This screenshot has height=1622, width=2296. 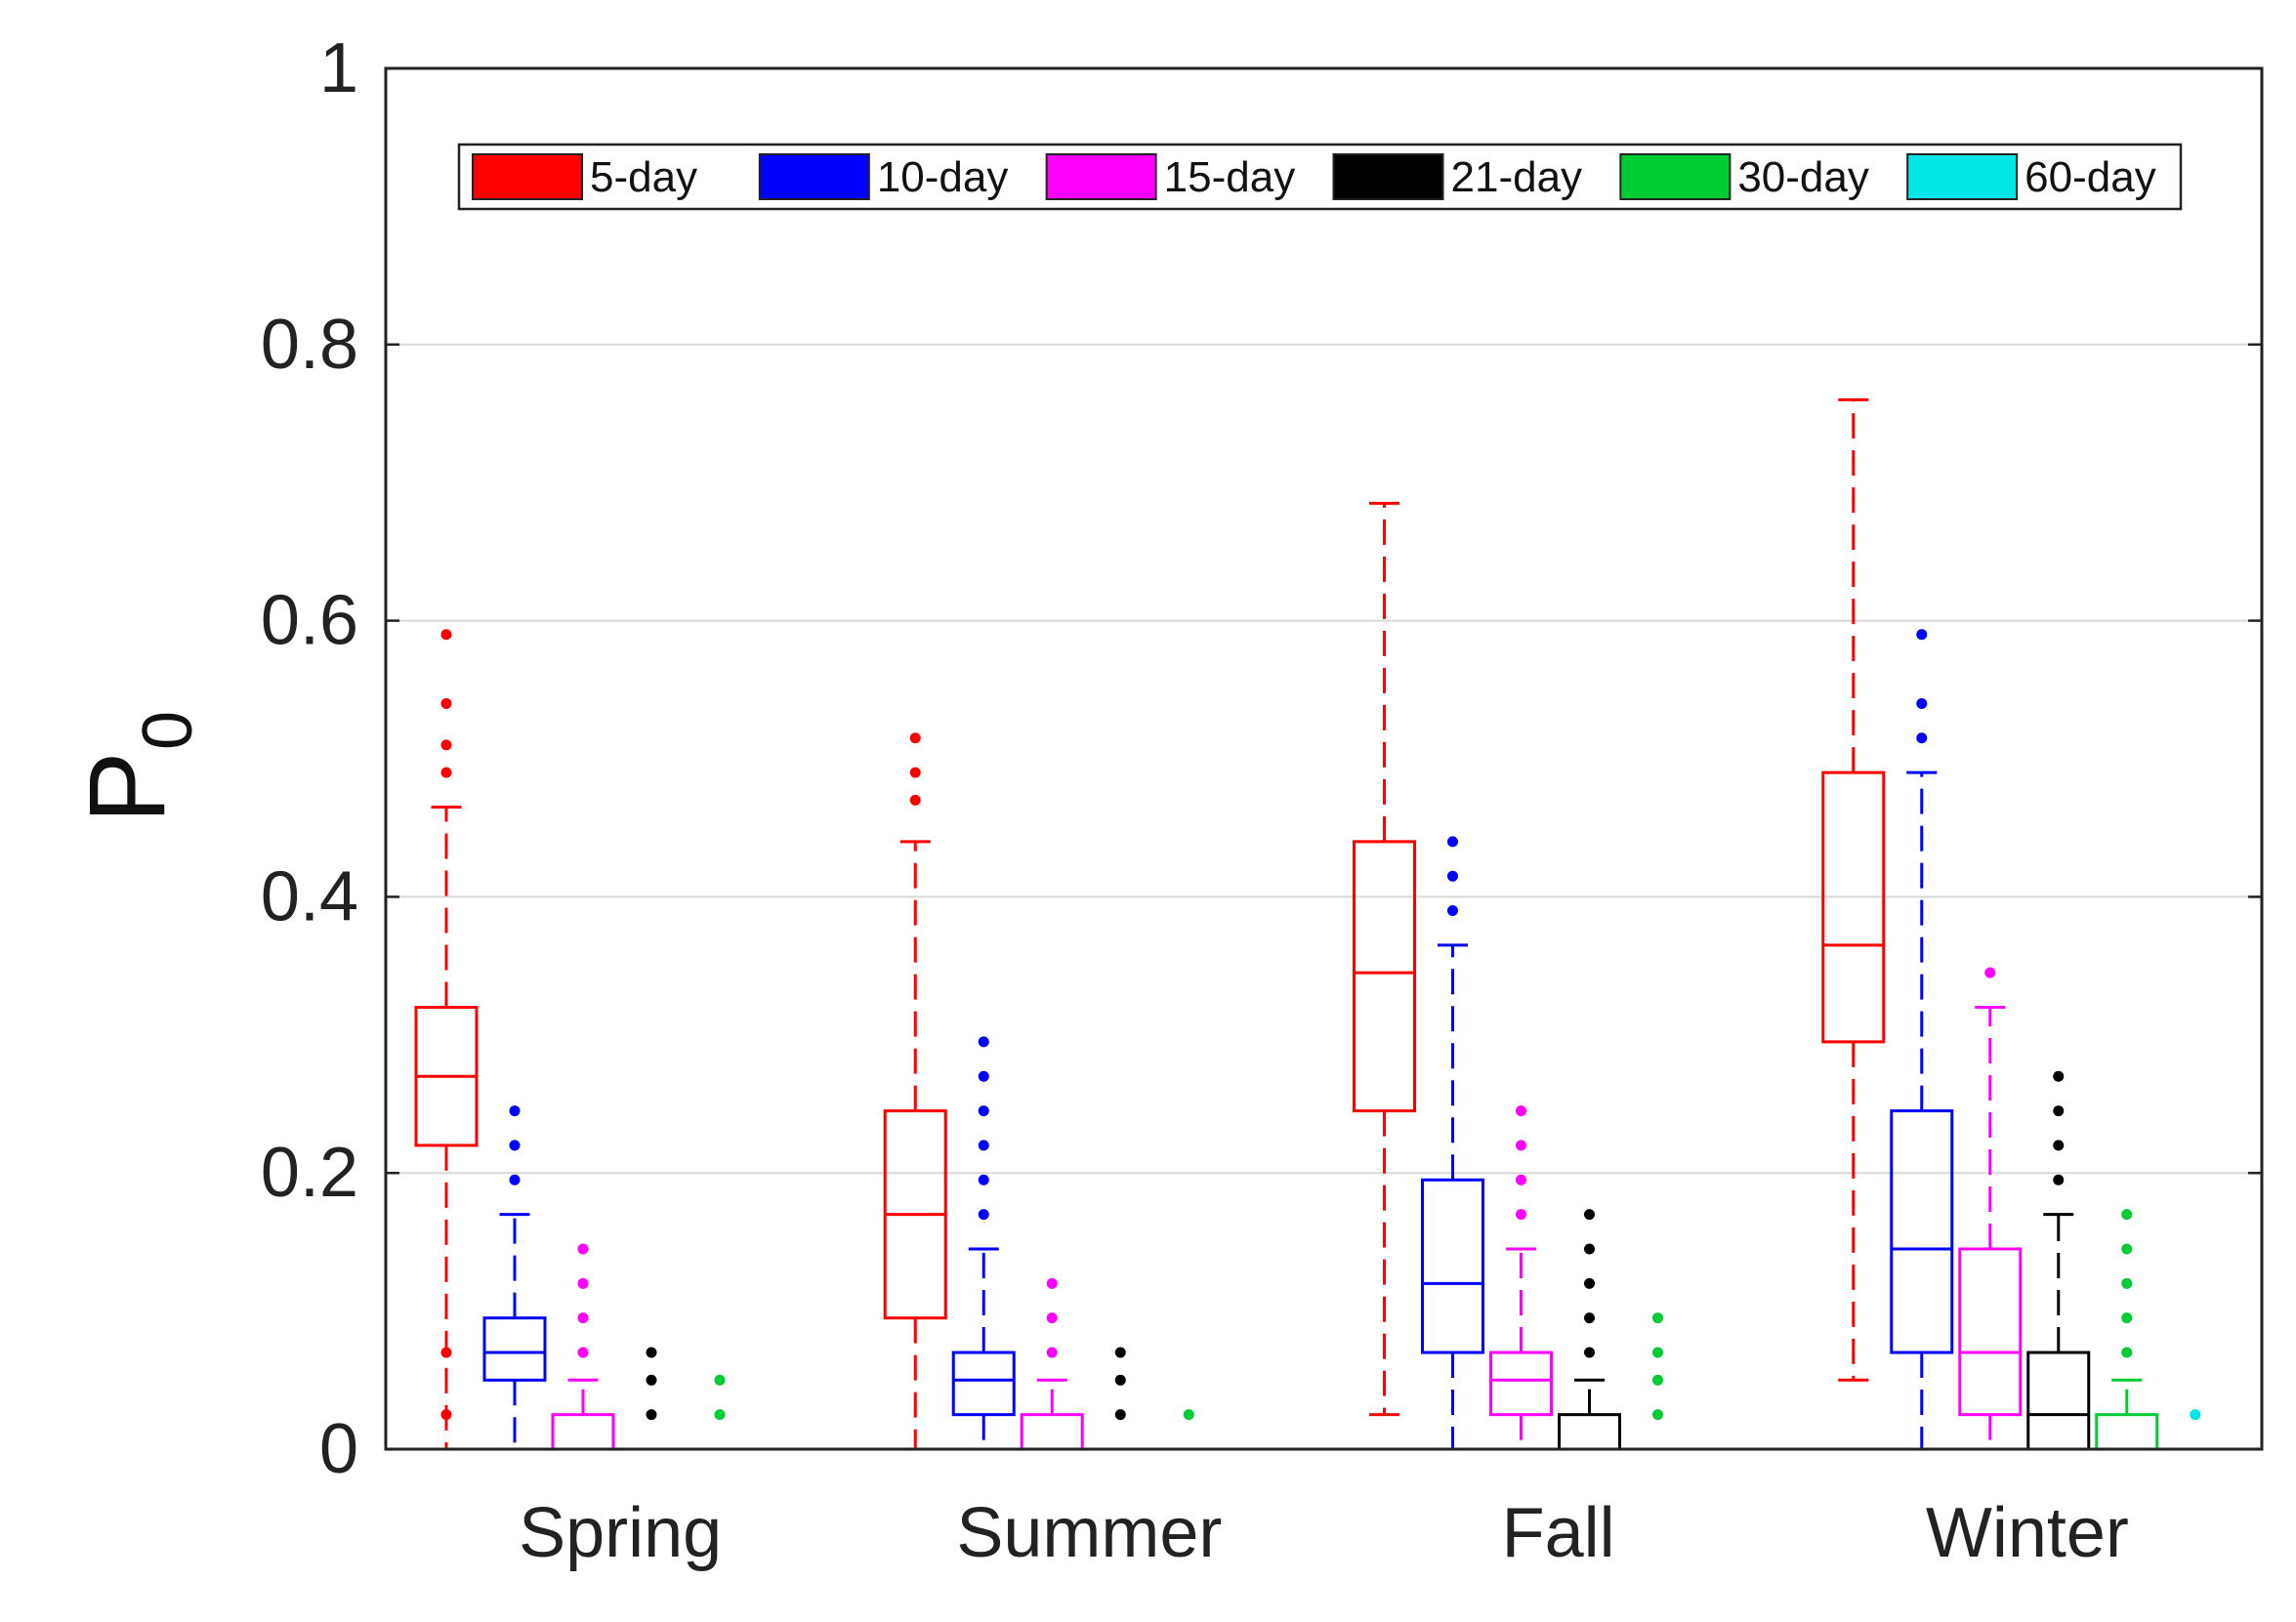 I want to click on y-tick-label: 0, so click(x=338, y=1449).